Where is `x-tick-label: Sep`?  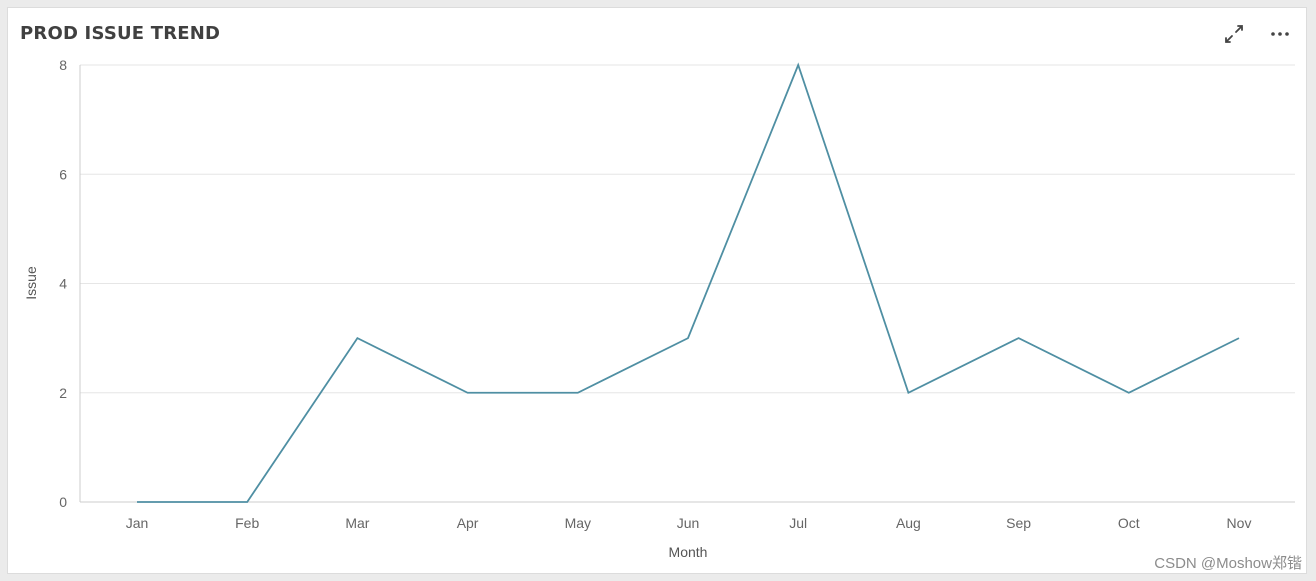 x-tick-label: Sep is located at coordinates (1018, 523).